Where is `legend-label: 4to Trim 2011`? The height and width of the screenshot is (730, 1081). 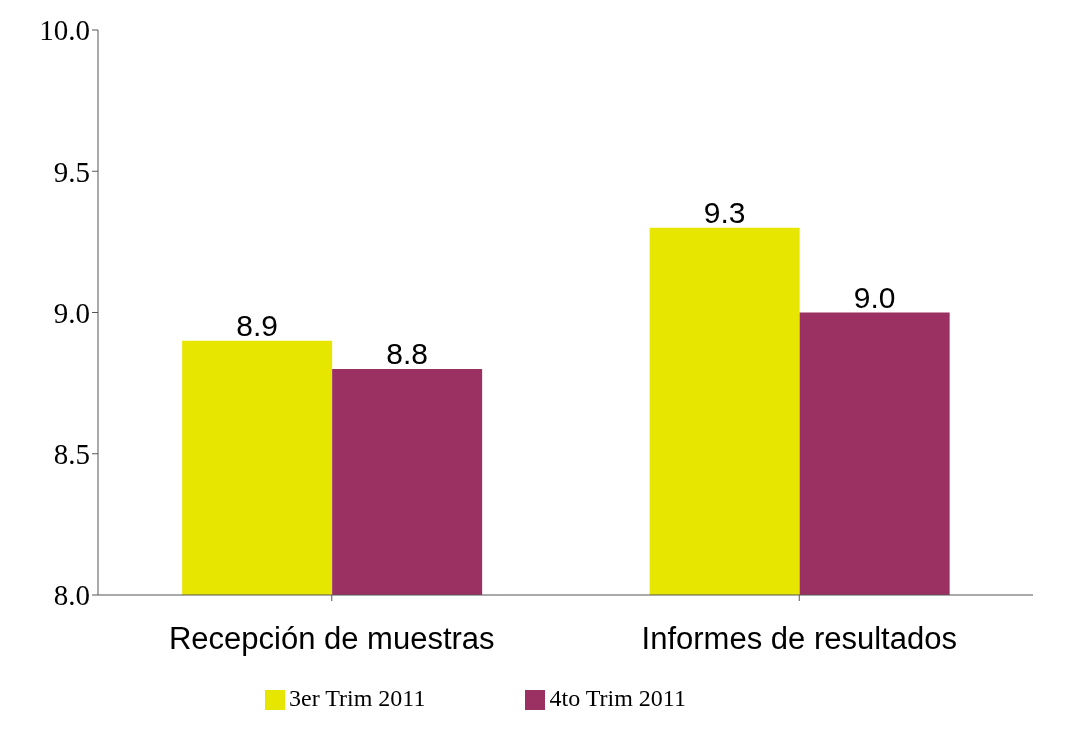
legend-label: 4to Trim 2011 is located at coordinates (617, 698).